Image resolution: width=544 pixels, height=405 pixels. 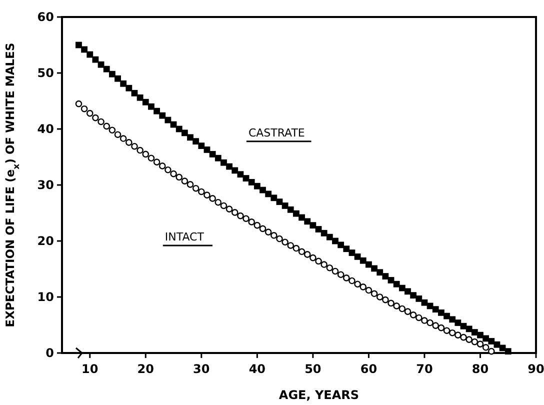 I want to click on y-tick-label: 0, so click(x=50, y=353).